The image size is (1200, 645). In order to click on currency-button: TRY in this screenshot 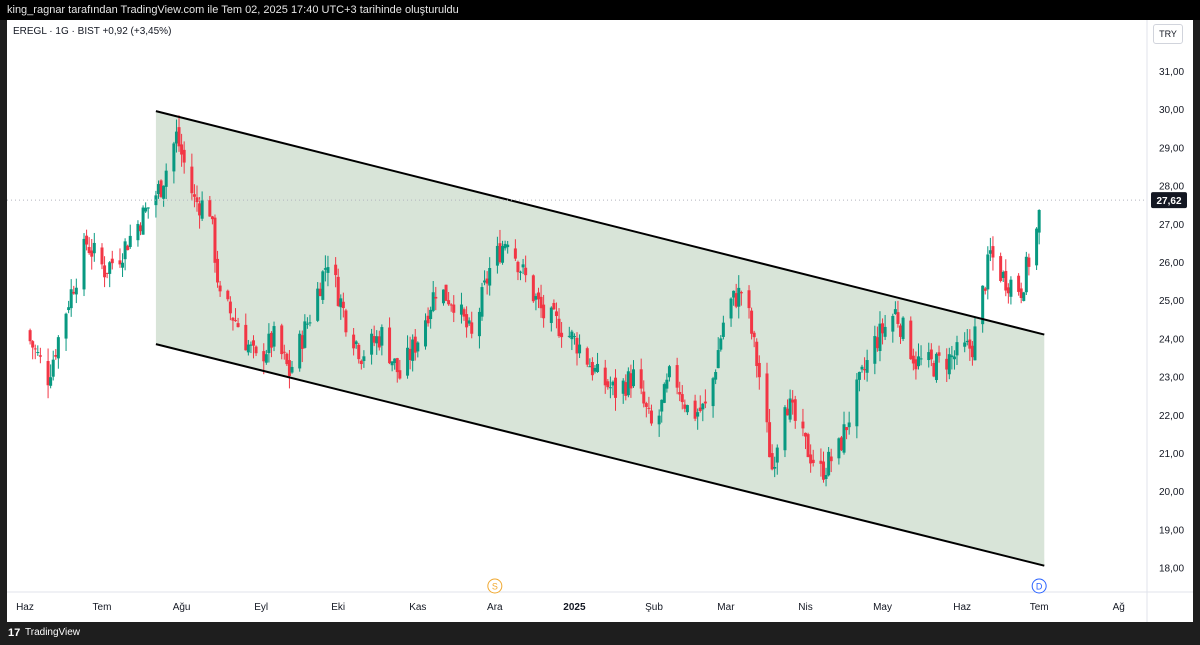, I will do `click(1168, 34)`.